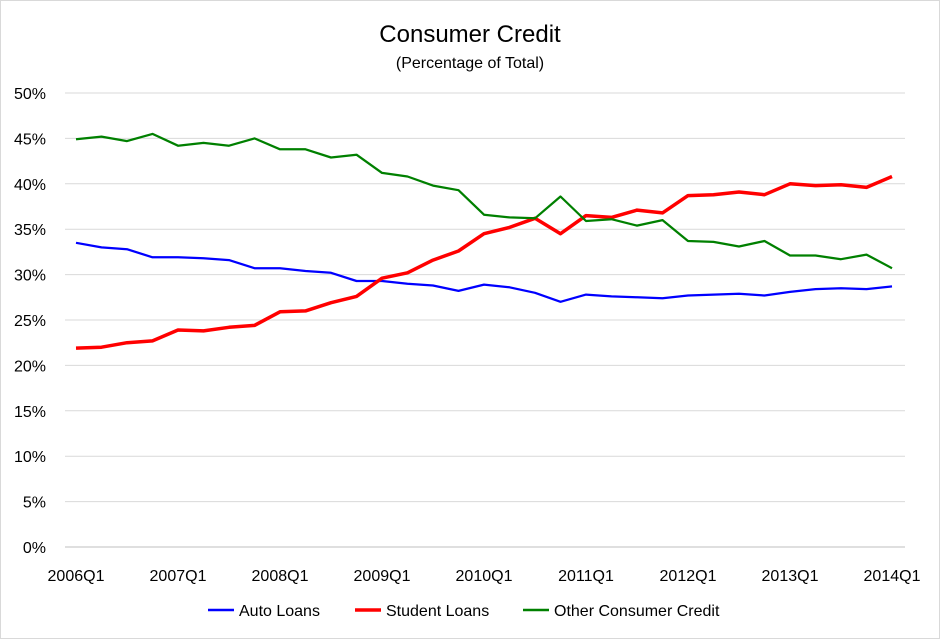  I want to click on y-tick-label: 40%, so click(30, 185).